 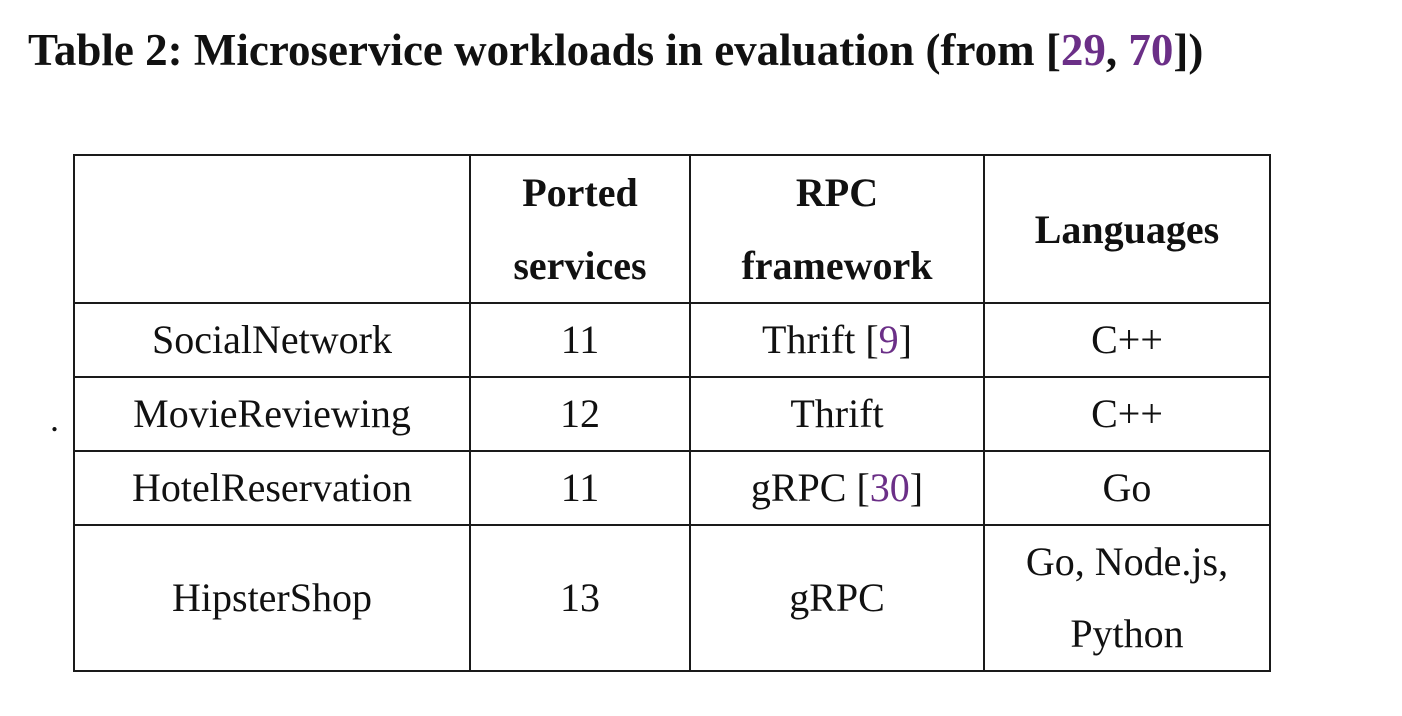 I want to click on table-row: SocialNetwork 11 Thrift [9] C++, so click(x=672, y=340).